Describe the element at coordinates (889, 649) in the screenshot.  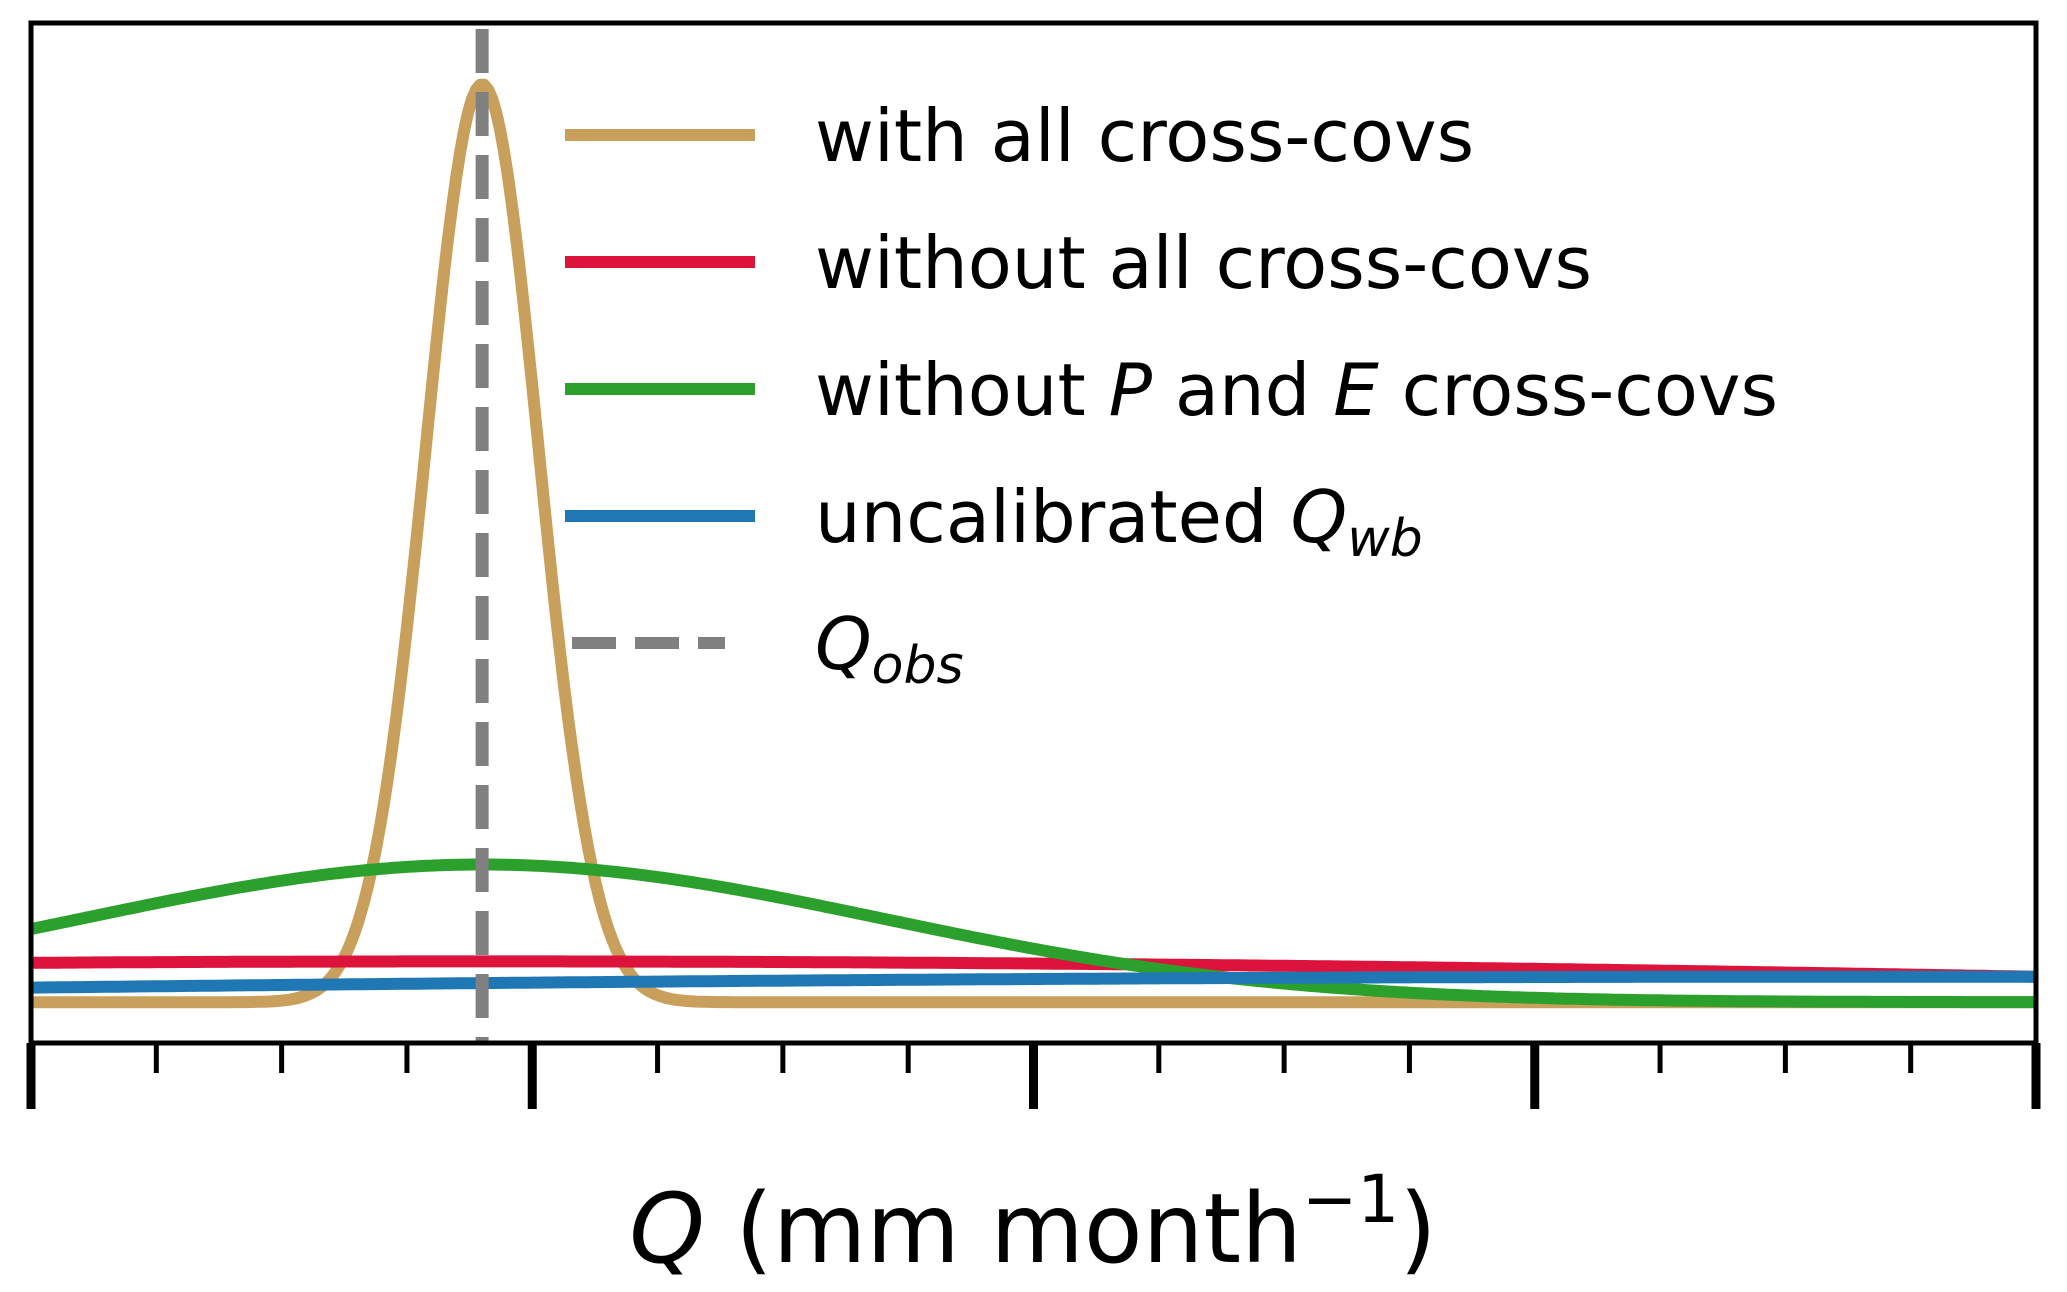
I see `legend-label-obs: Qobs` at that location.